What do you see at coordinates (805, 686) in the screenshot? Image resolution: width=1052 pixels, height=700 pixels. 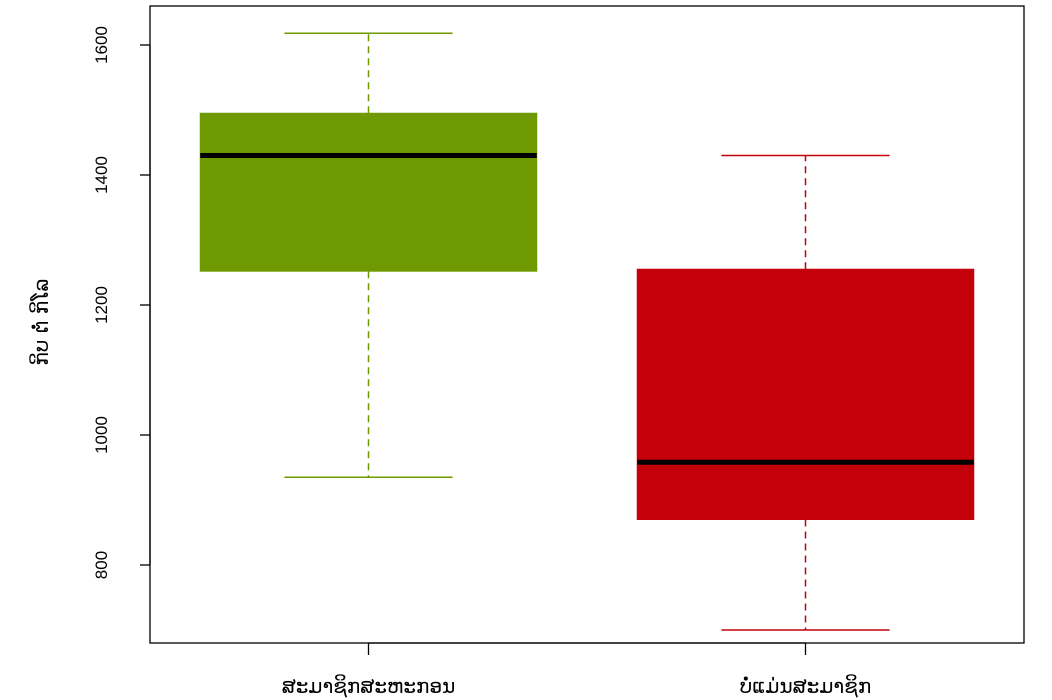 I see `x-tick-label-1: ບໍ່ແມ່ນສະມາຊິກ` at bounding box center [805, 686].